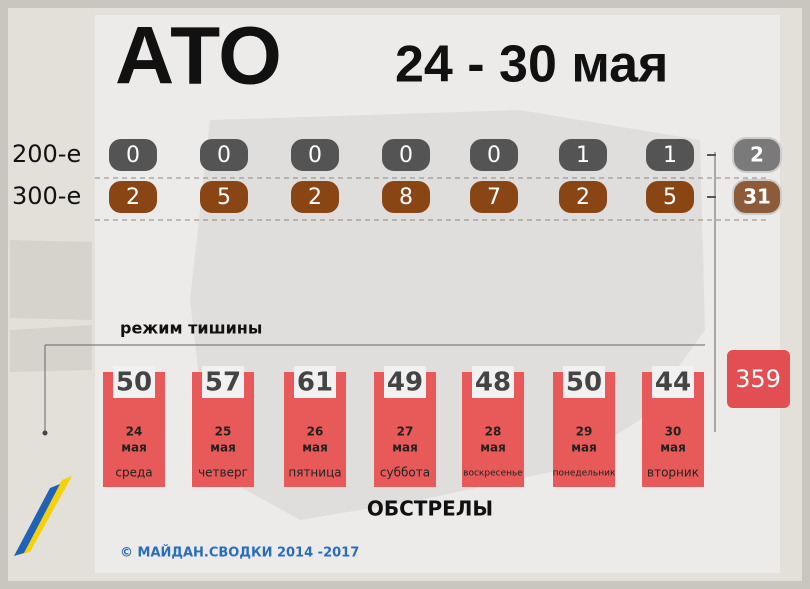 This screenshot has width=810, height=589. I want to click on count-value: 7, so click(494, 197).